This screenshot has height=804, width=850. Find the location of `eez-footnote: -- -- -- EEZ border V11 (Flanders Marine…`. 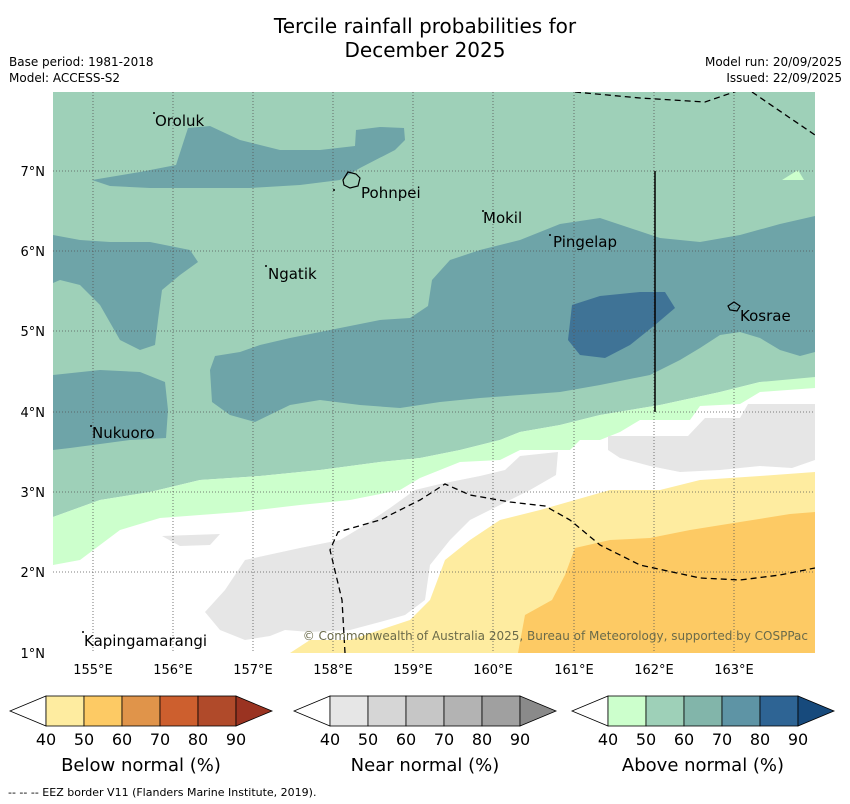

eez-footnote: -- -- -- EEZ border V11 (Flanders Marine… is located at coordinates (162, 792).